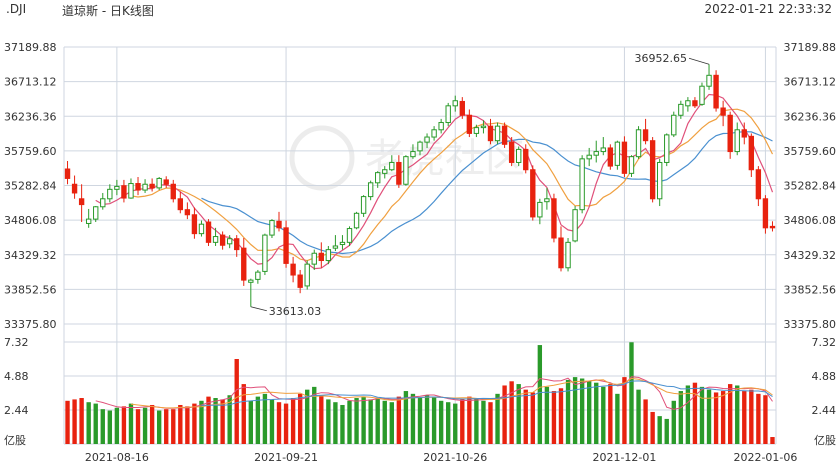 Image resolution: width=840 pixels, height=470 pixels. I want to click on y-tick-label-left: 36236.36, so click(30, 116).